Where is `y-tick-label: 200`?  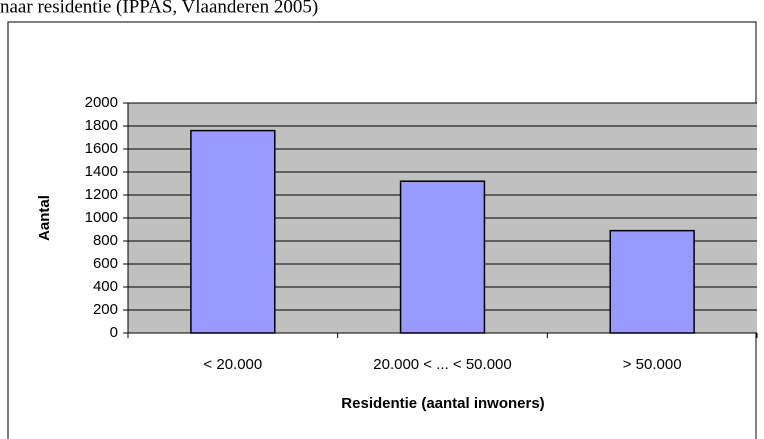 y-tick-label: 200 is located at coordinates (105, 309).